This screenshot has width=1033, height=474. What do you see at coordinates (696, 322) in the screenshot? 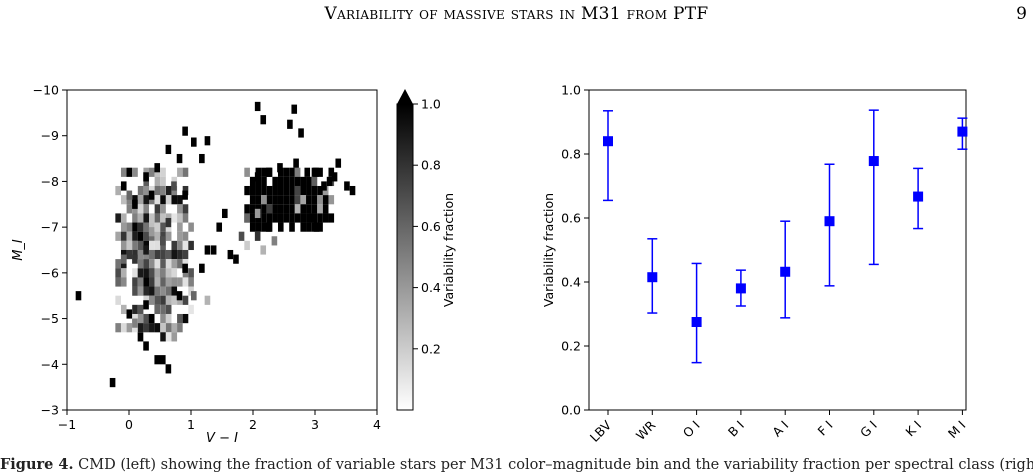
I see `data-point-oi` at bounding box center [696, 322].